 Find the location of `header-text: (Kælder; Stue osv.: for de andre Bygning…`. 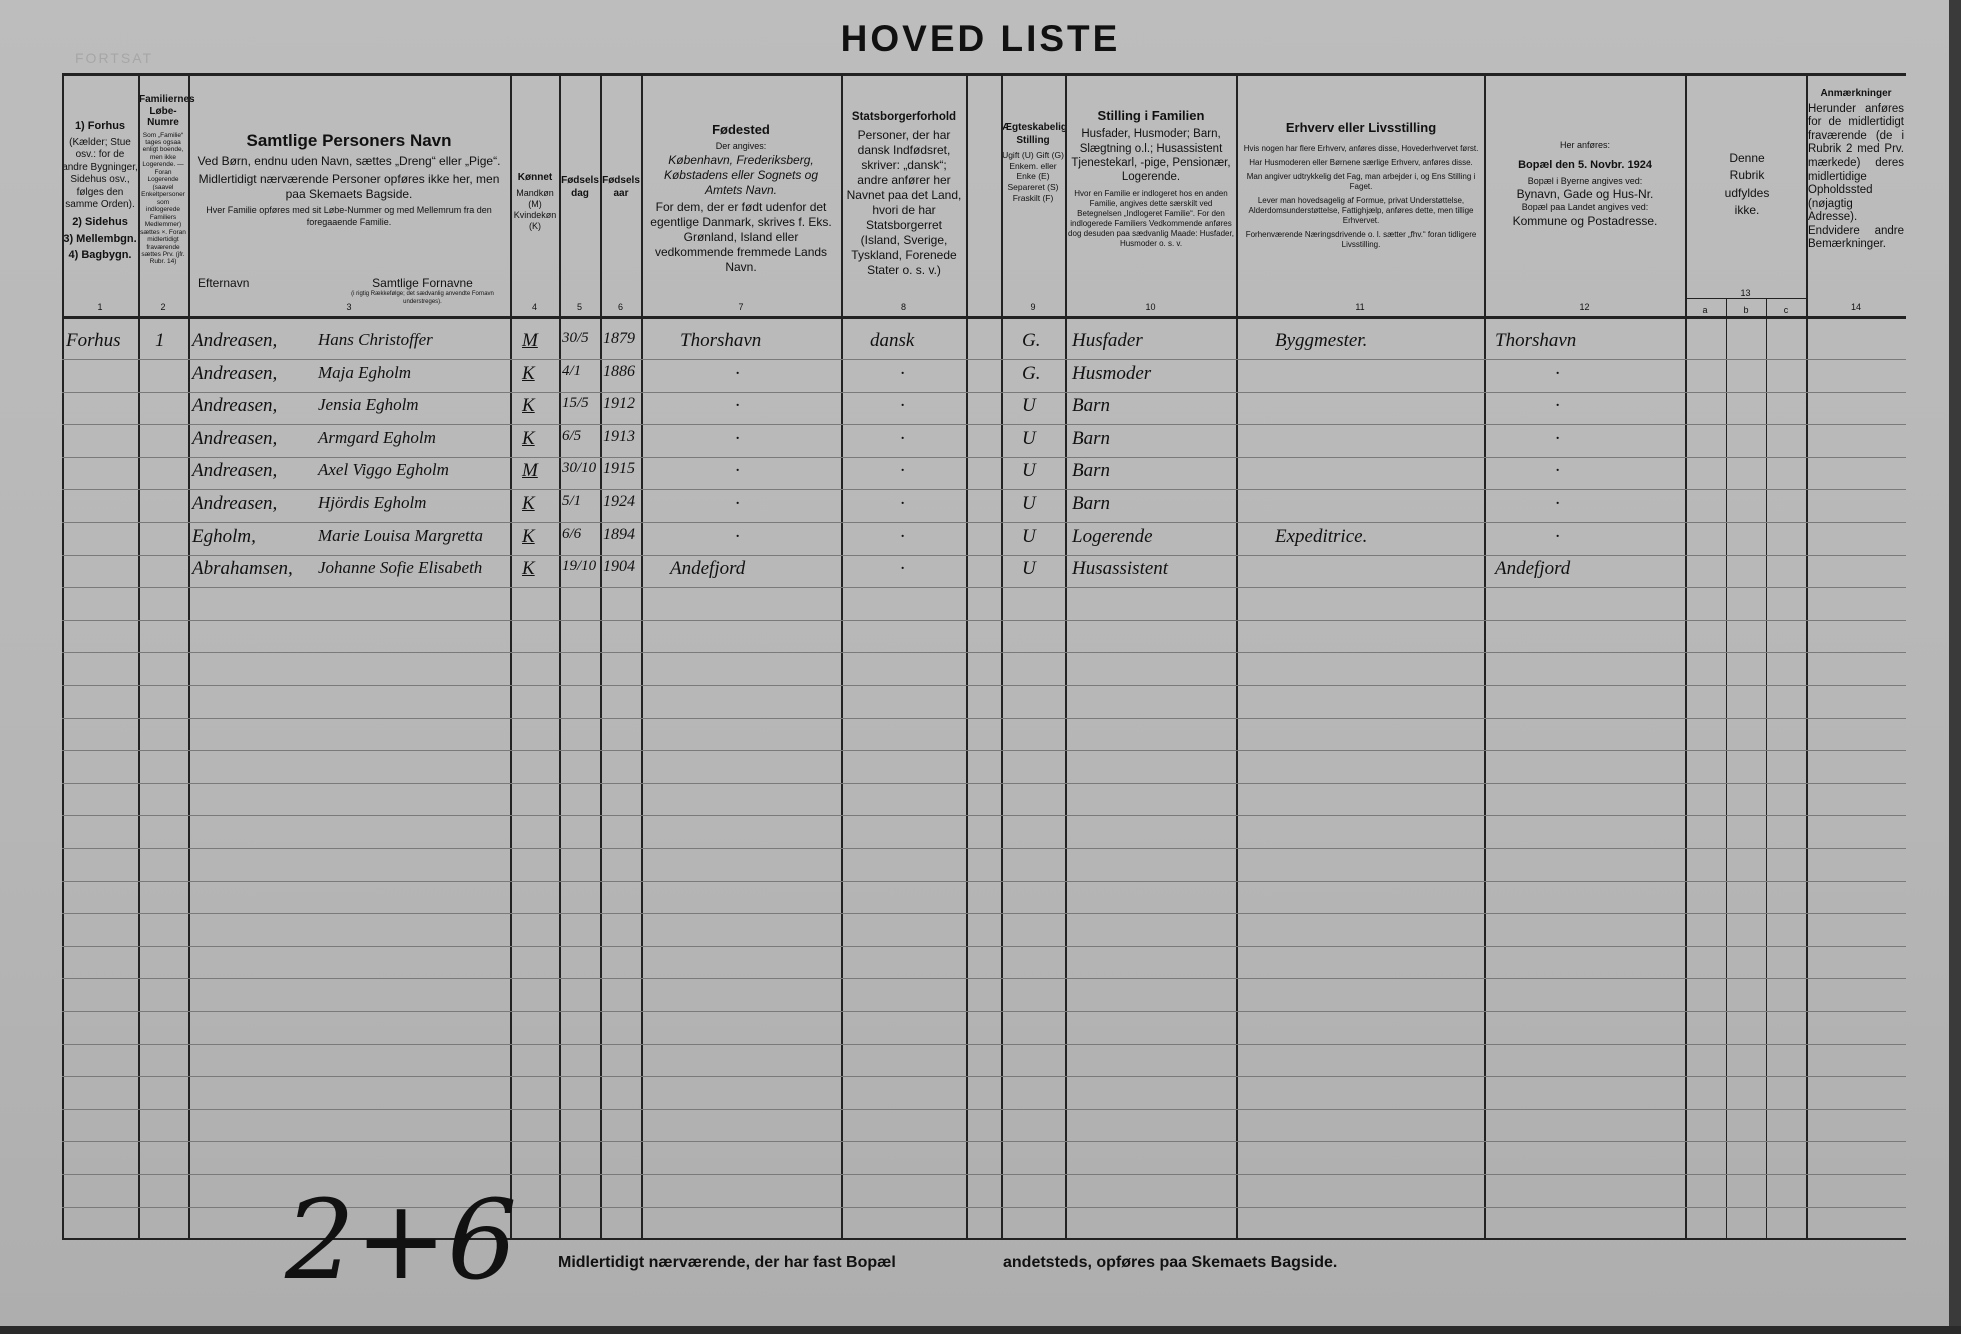

header-text: (Kælder; Stue osv.: for de andre Bygning… is located at coordinates (100, 173).